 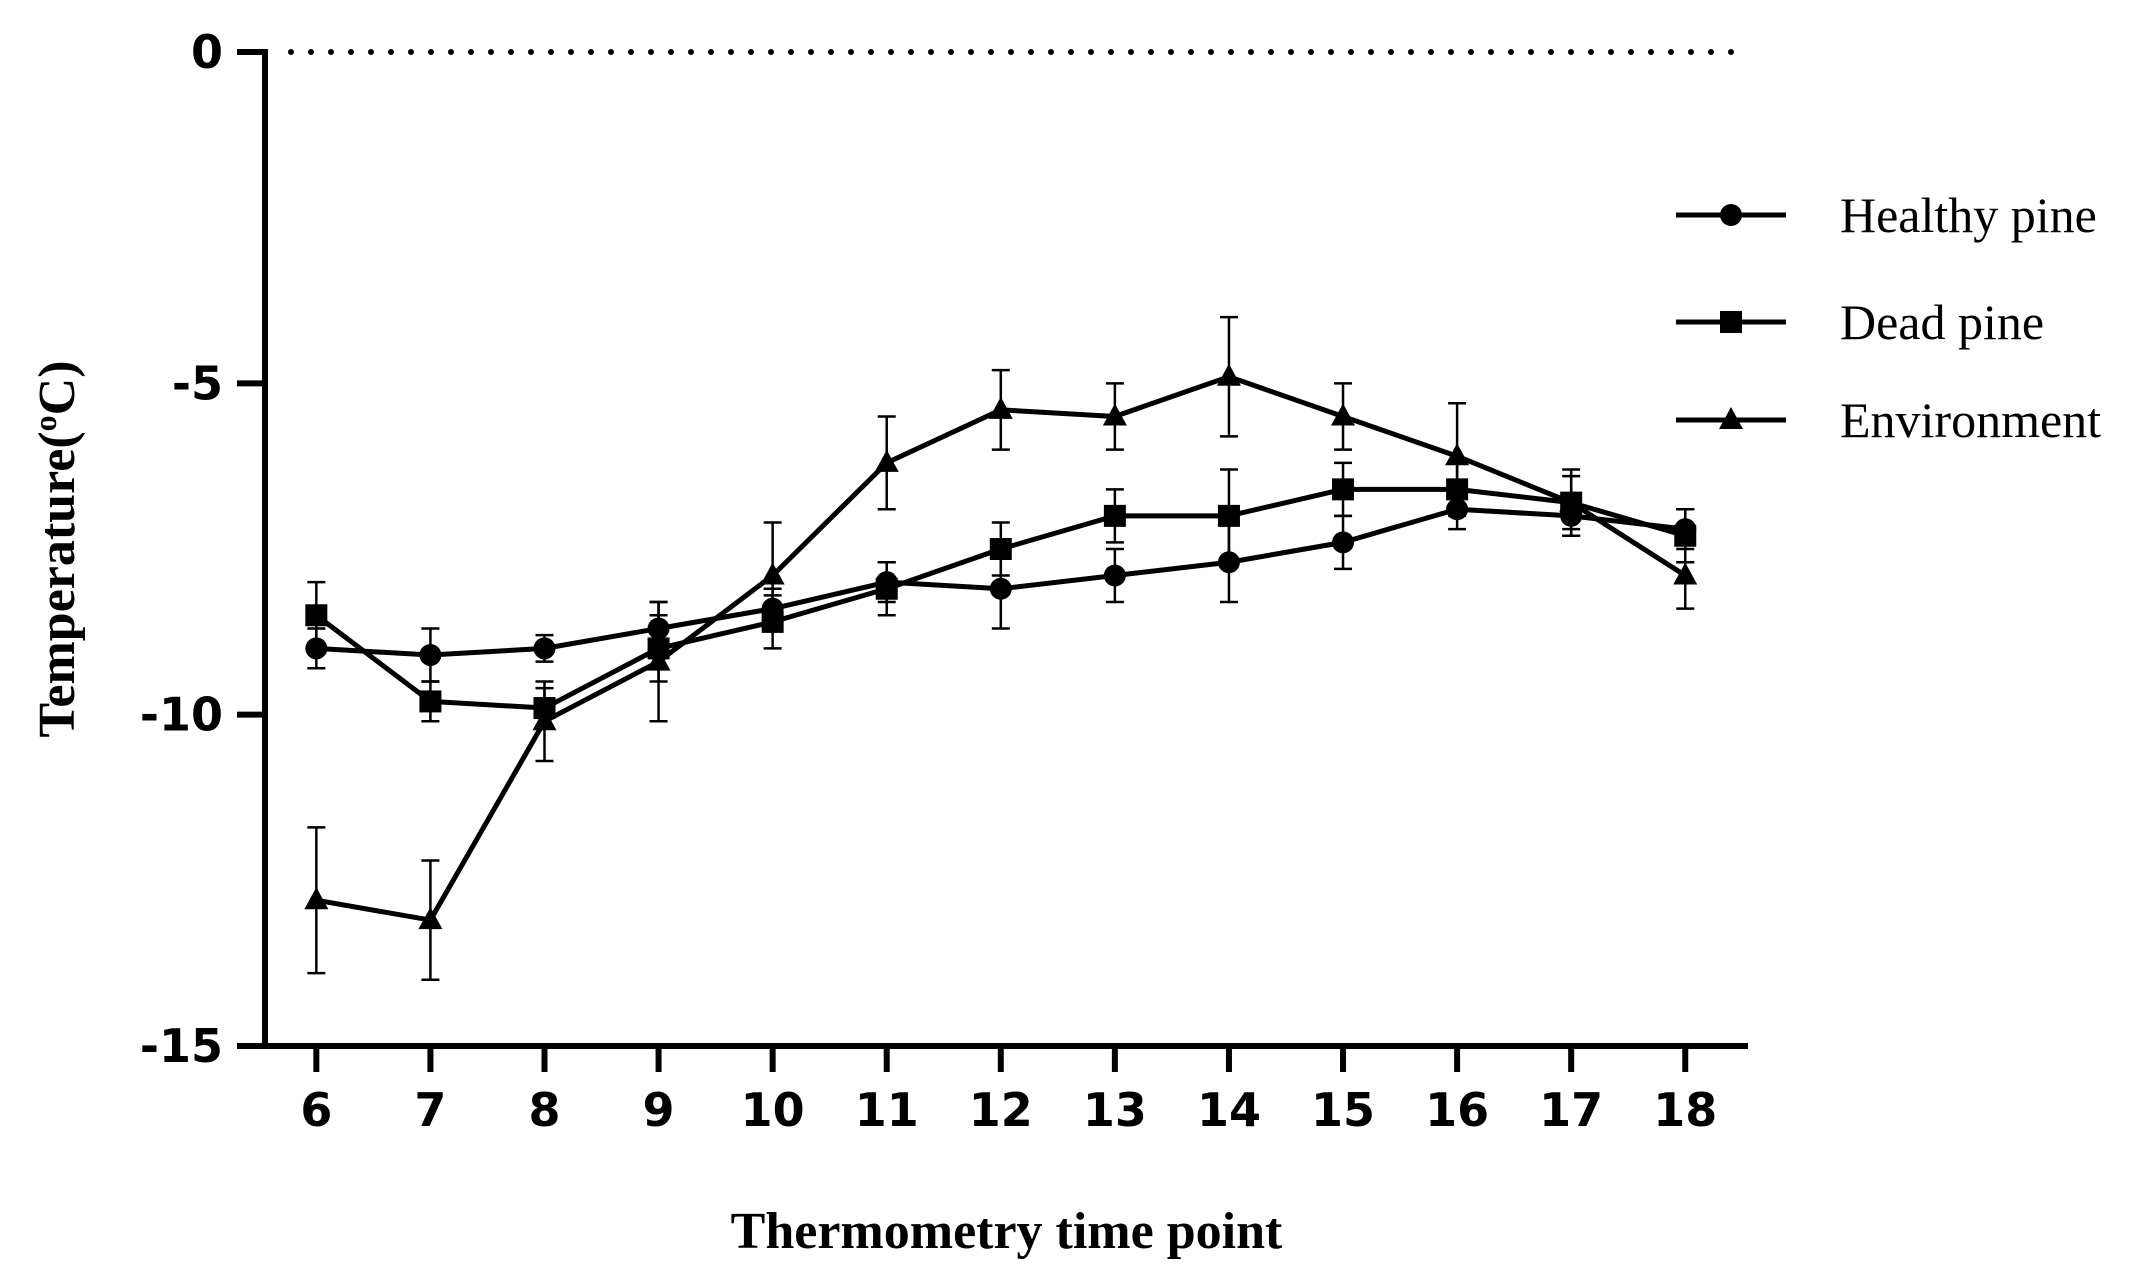 What do you see at coordinates (181, 1046) in the screenshot?
I see `y-tick-label: -15` at bounding box center [181, 1046].